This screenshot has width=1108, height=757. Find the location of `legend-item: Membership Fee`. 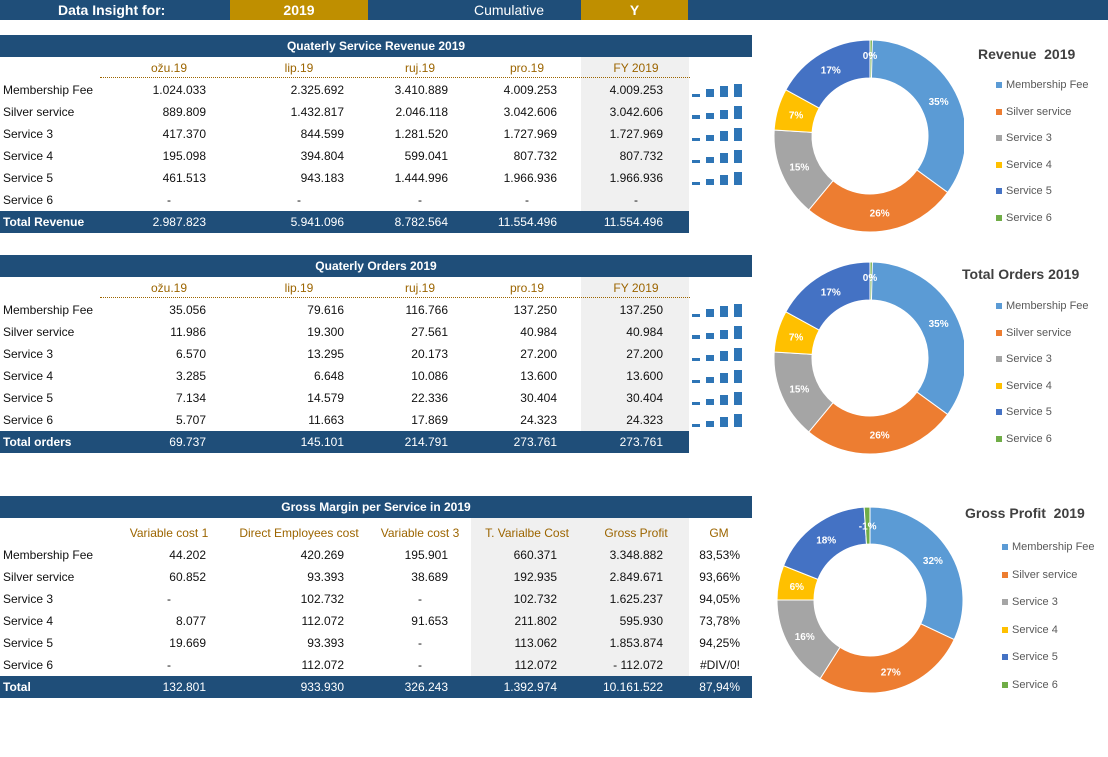

legend-item: Membership Fee is located at coordinates (1048, 547).